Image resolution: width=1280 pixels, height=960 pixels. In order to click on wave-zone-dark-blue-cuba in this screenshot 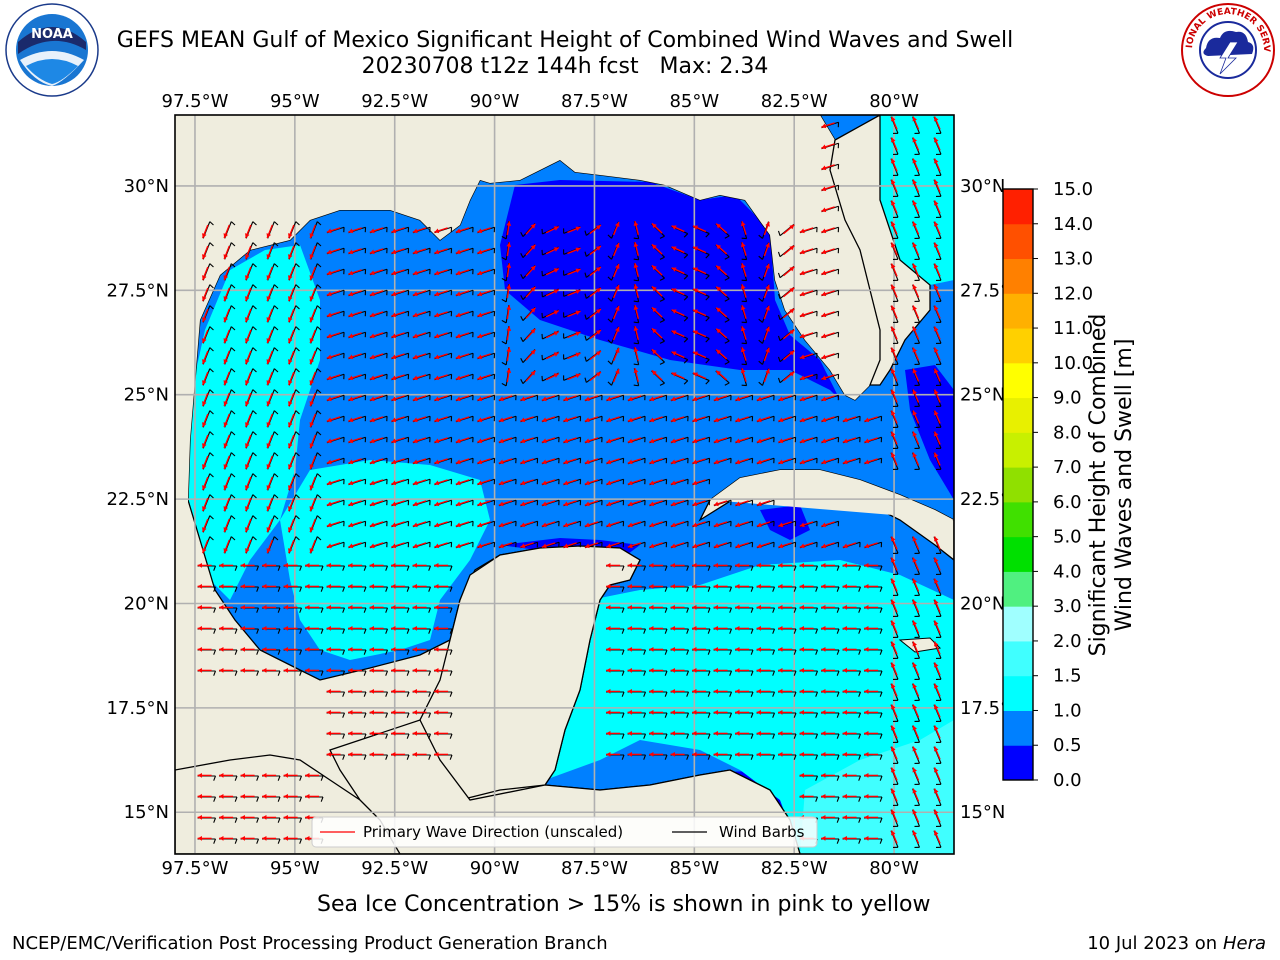, I will do `click(785, 522)`.